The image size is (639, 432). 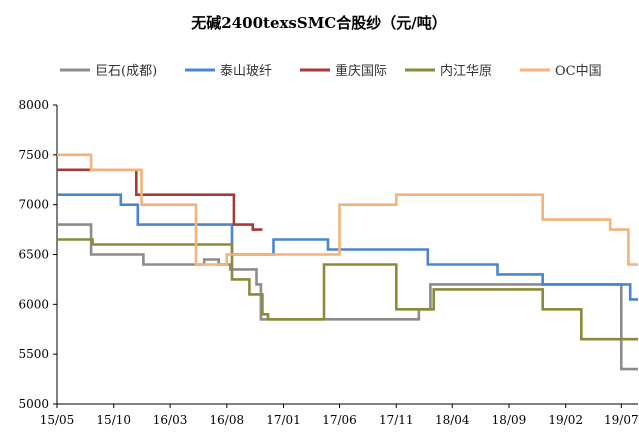 I want to click on y-tick-label: 6500, so click(x=33, y=255).